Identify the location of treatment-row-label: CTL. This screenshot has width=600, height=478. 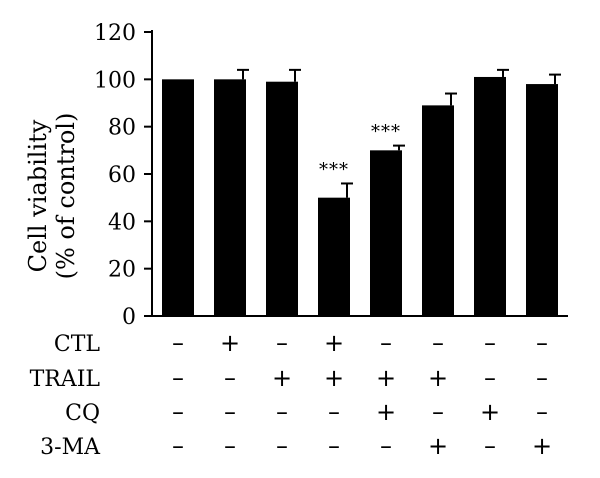
(77, 344).